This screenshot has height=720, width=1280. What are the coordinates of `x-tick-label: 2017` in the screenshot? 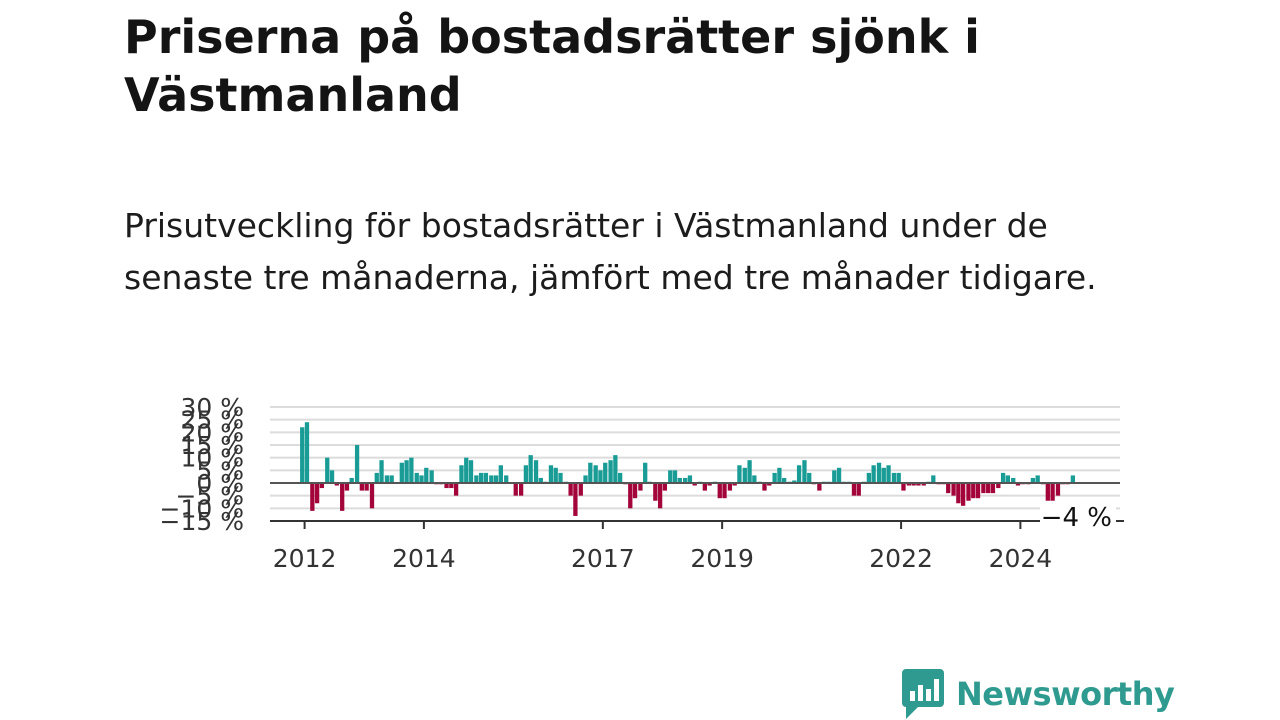 It's located at (603, 558).